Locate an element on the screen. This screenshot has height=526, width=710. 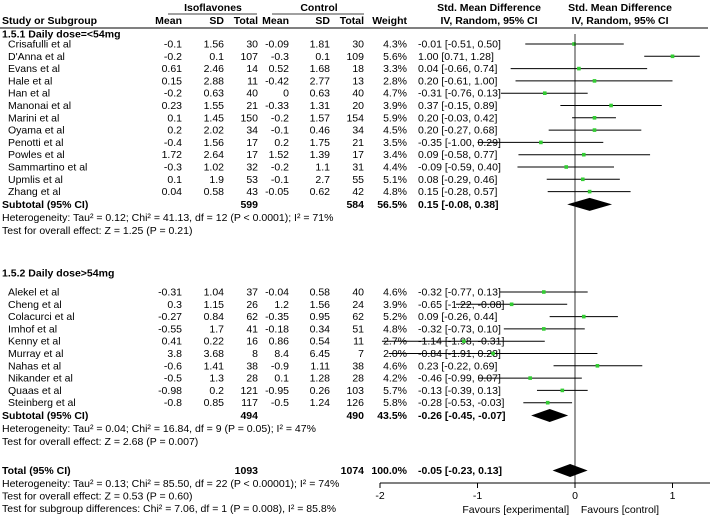
cell-total2: 20 is located at coordinates (358, 106).